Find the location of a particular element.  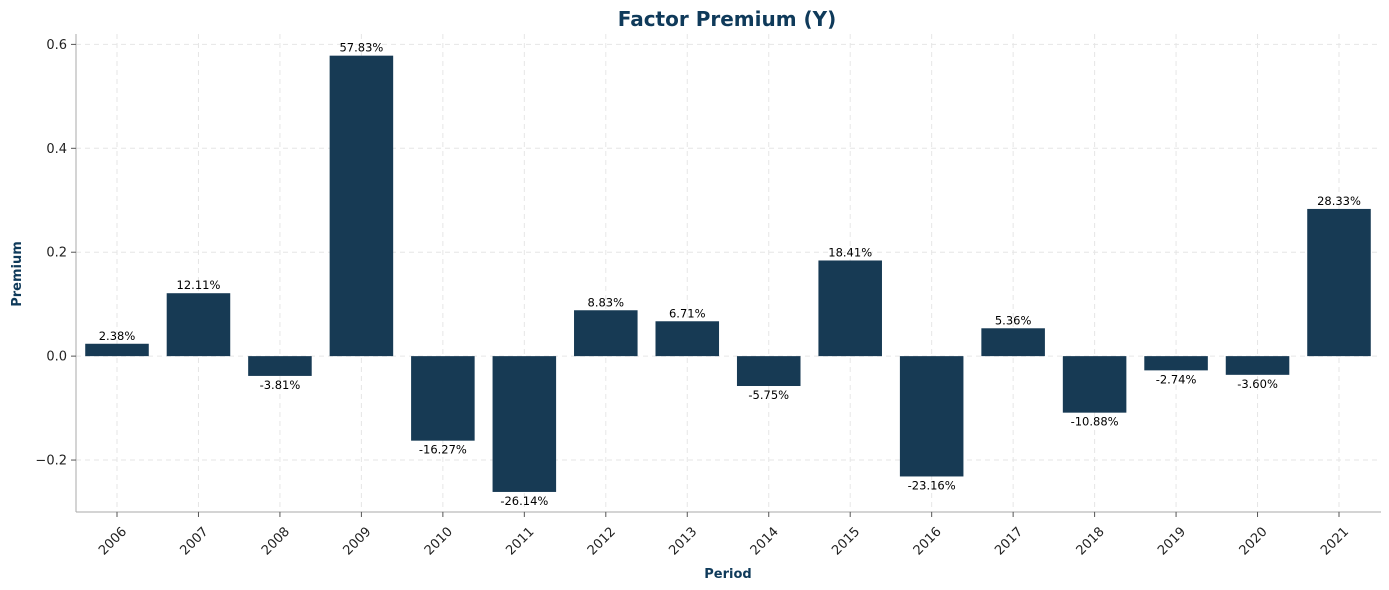

y-tick-label: −0.2 is located at coordinates (51, 461).